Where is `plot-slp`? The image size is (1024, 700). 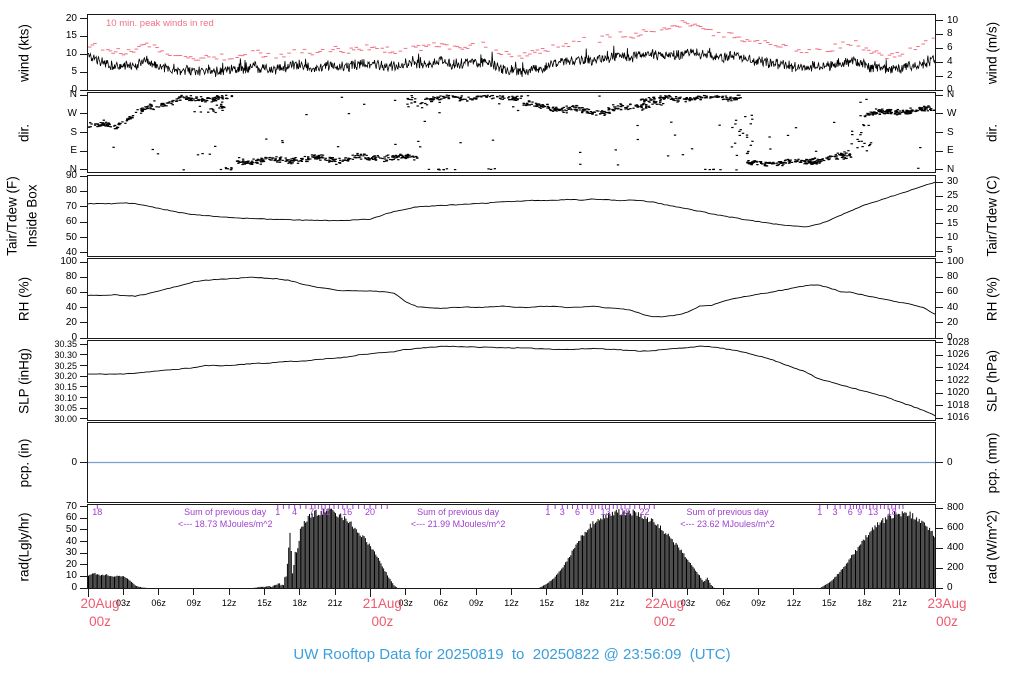
plot-slp is located at coordinates (511, 381).